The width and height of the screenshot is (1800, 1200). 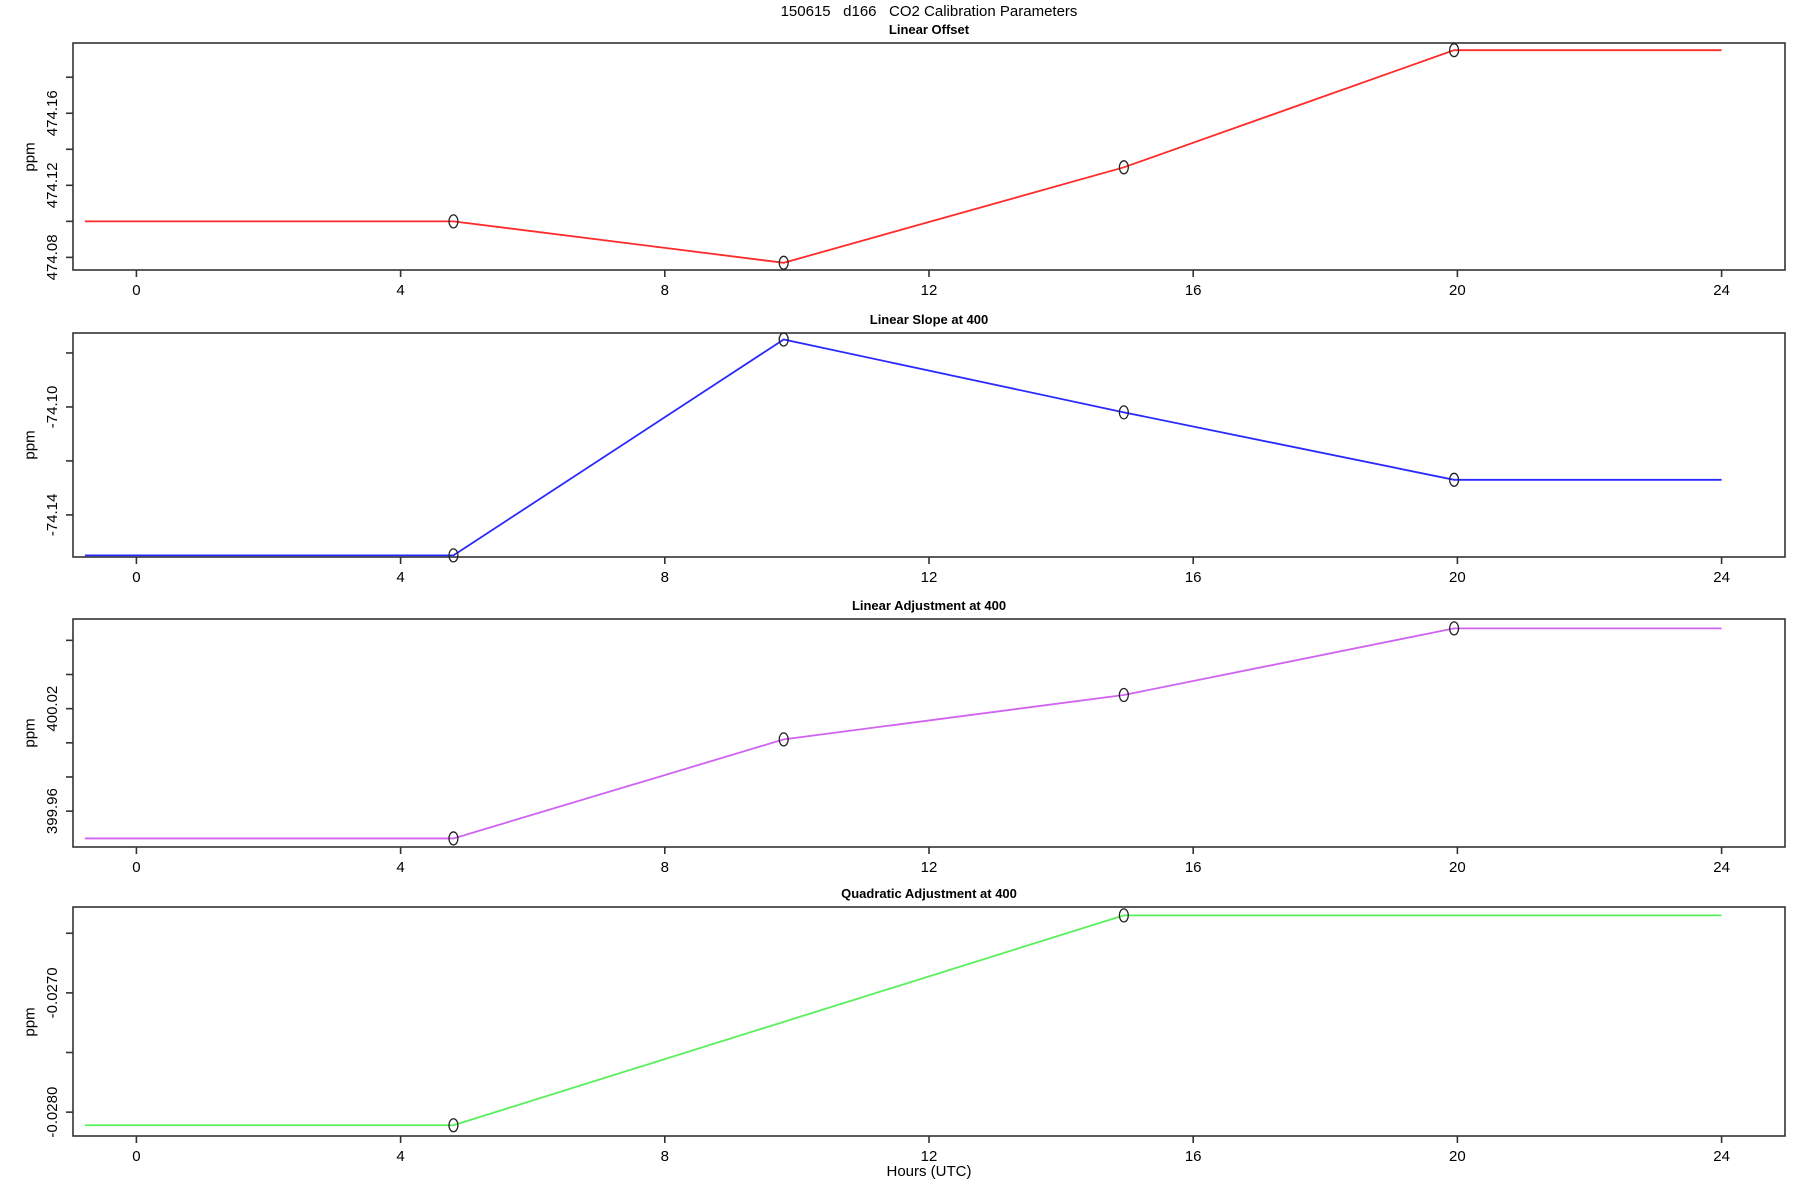 What do you see at coordinates (52, 515) in the screenshot?
I see `y-axis-tick-label: -74.14` at bounding box center [52, 515].